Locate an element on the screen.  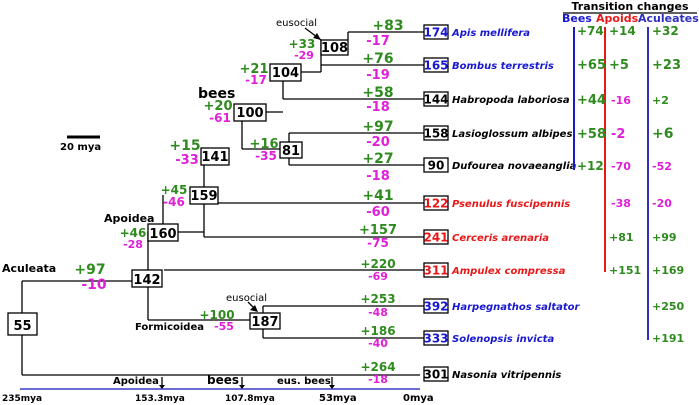
aculeates-val-3: +2 is located at coordinates (660, 100).